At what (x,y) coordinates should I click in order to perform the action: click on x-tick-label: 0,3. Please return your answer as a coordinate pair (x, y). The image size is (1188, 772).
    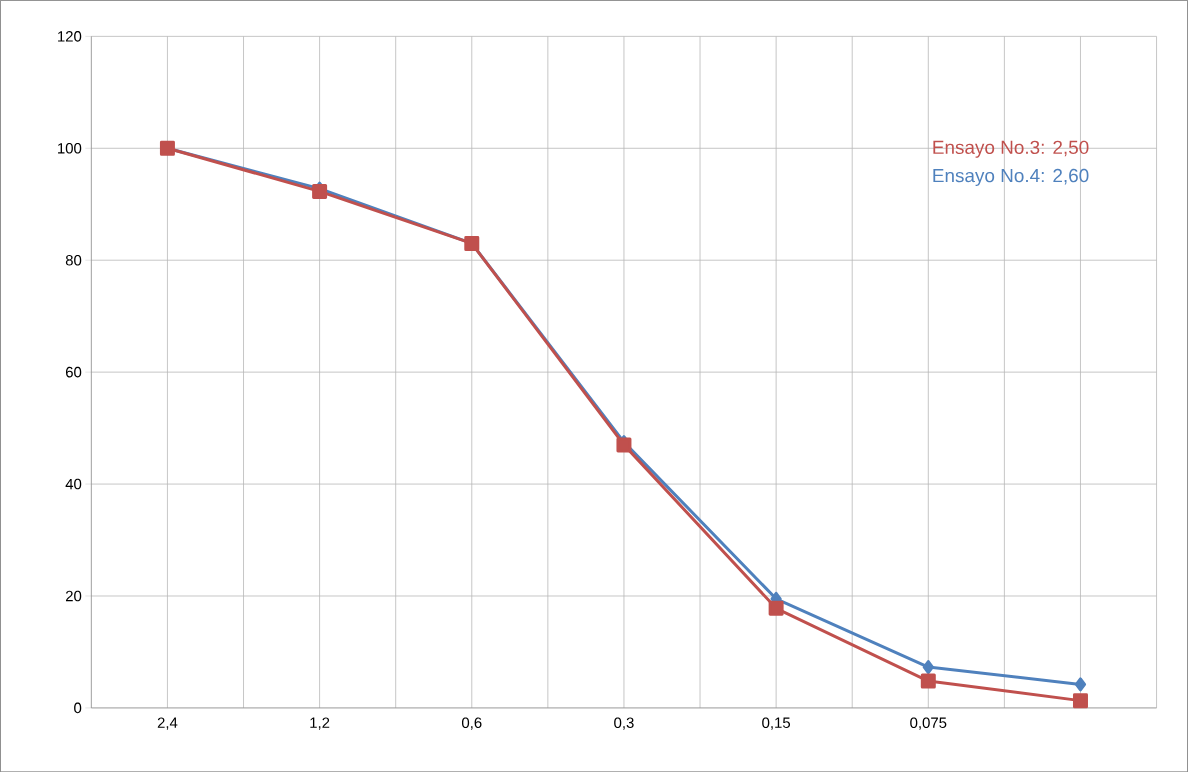
    Looking at the image, I should click on (624, 723).